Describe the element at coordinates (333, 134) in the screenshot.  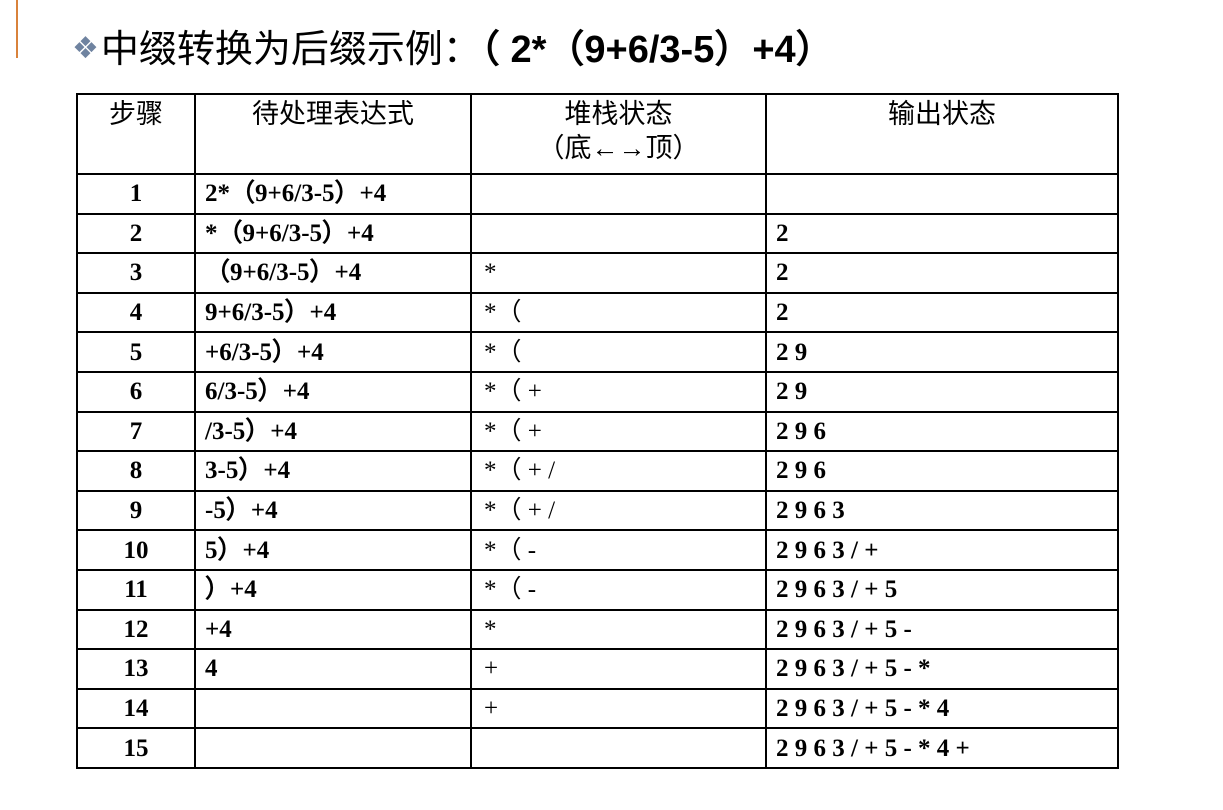
I see `header-expression: 待处理表达式` at that location.